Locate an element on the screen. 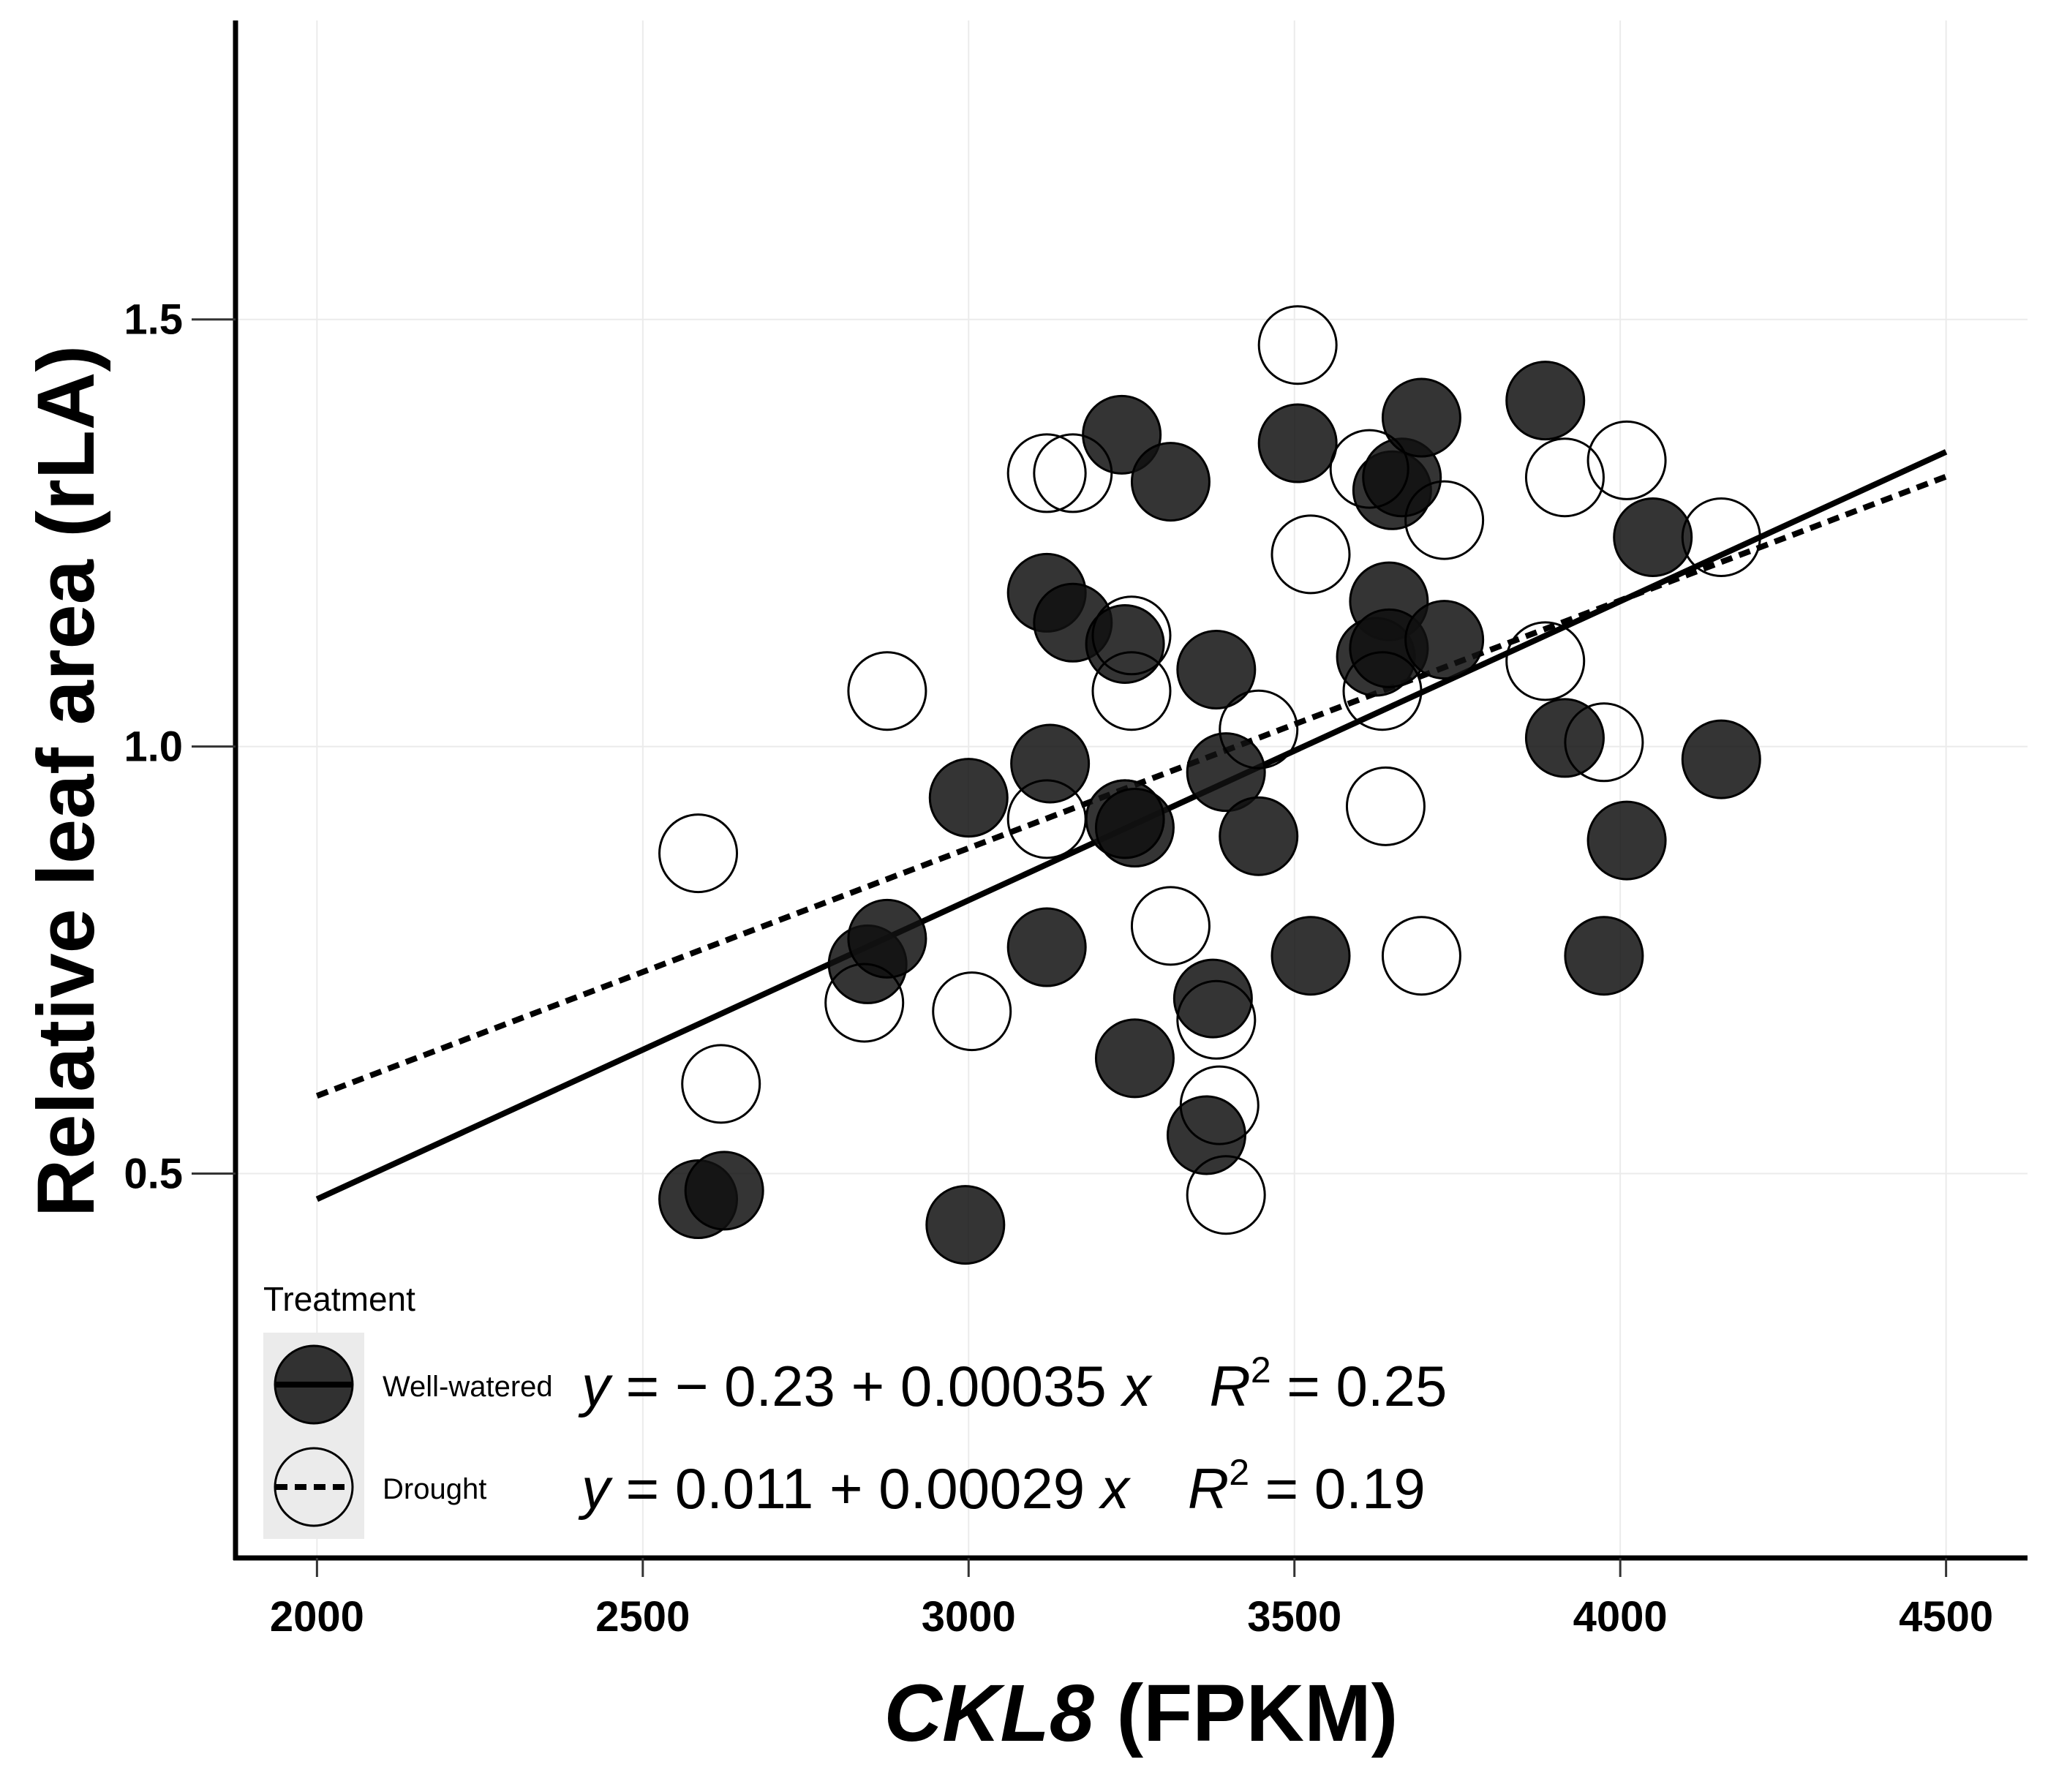 The height and width of the screenshot is (1792, 2048). x-axis-title: CKL8 (FPKM) is located at coordinates (1141, 1713).